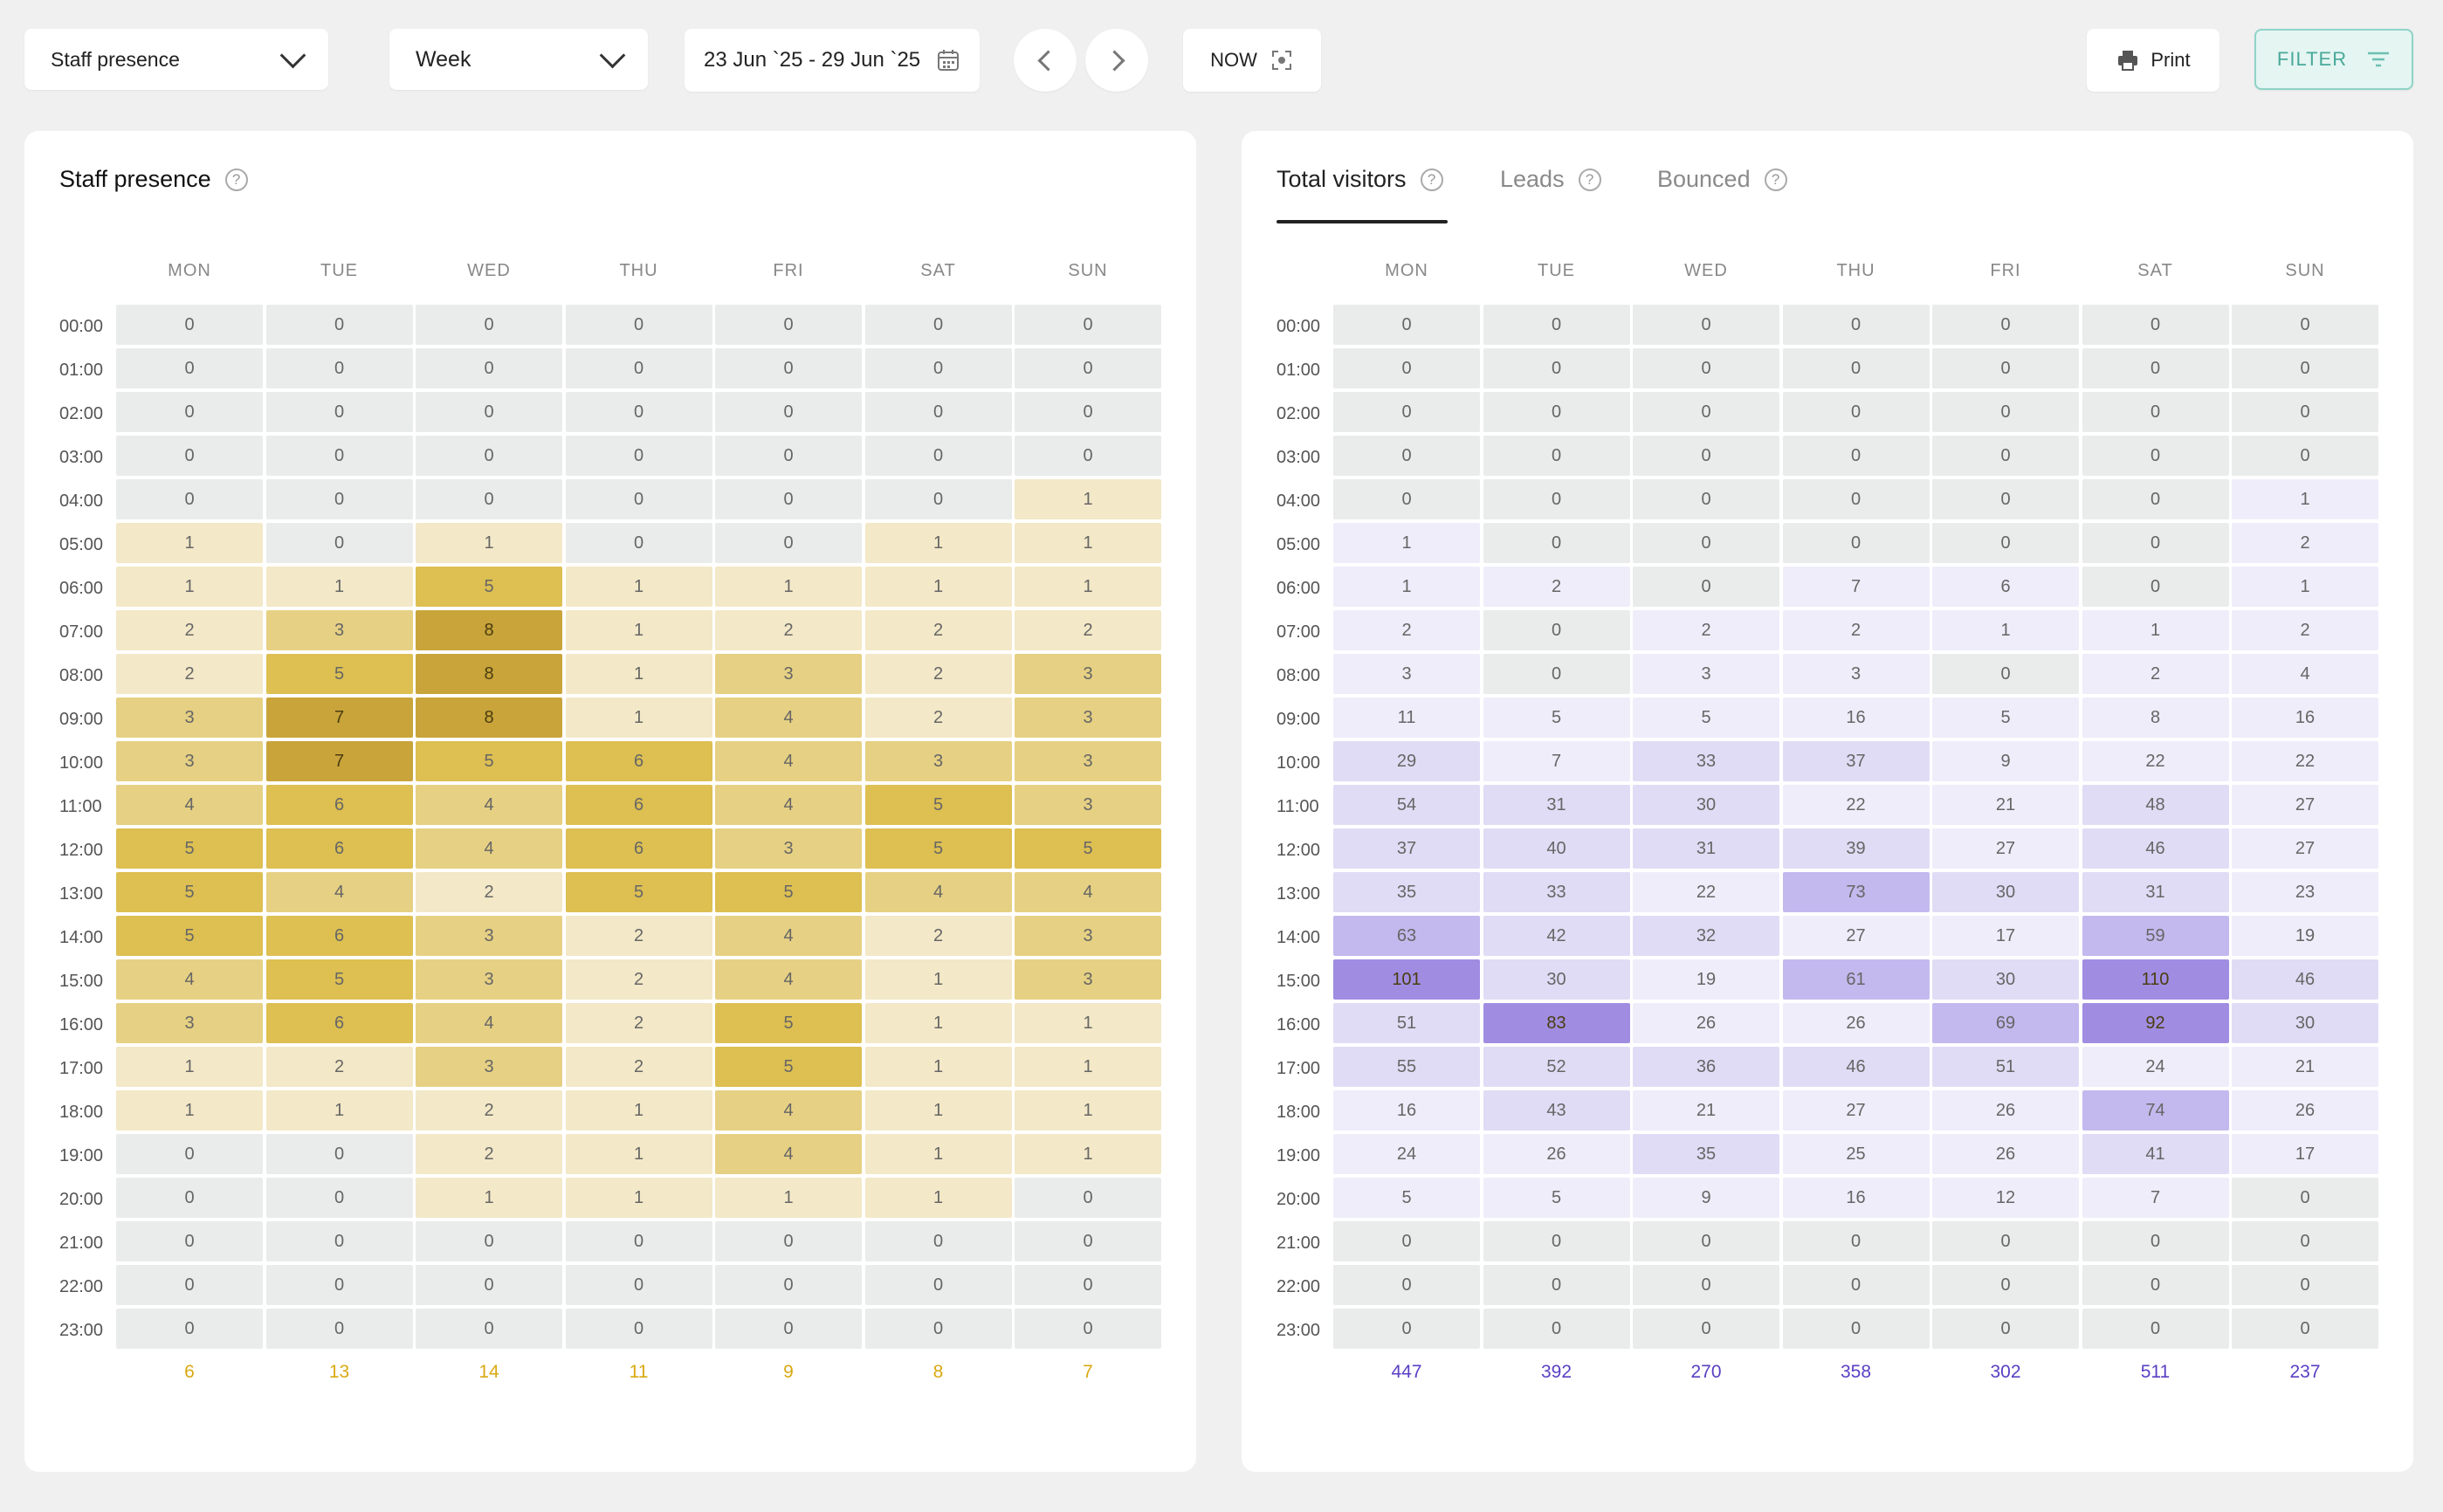 The height and width of the screenshot is (1512, 2443). I want to click on heatmap-cell: 92, so click(2155, 1023).